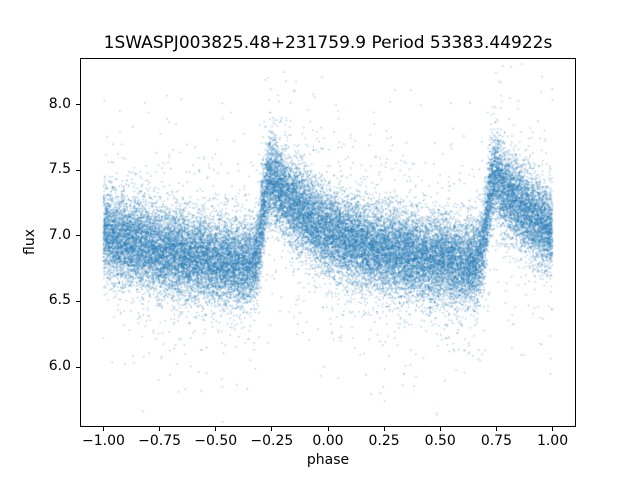  I want to click on y-axis-label: flux, so click(30, 242).